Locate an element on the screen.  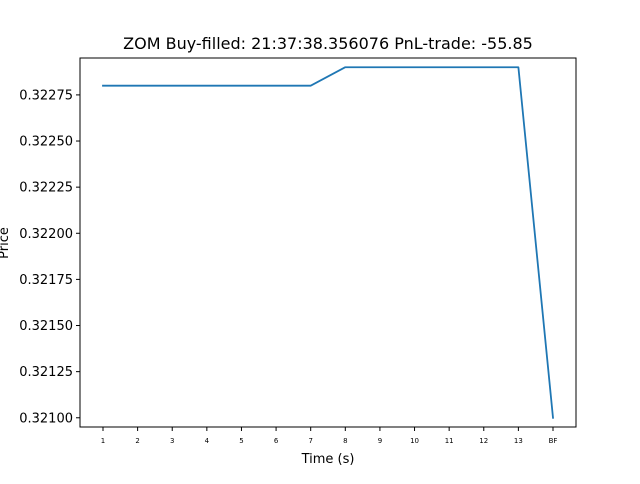
y-tick-label: 0.32125 is located at coordinates (46, 372).